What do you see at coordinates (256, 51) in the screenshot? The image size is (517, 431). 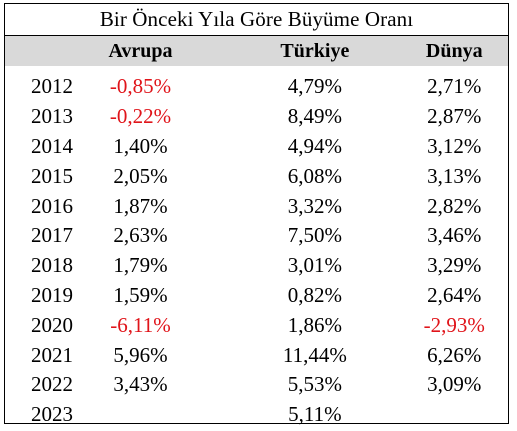 I see `header-row: Avrupa Türkiye Dünya` at bounding box center [256, 51].